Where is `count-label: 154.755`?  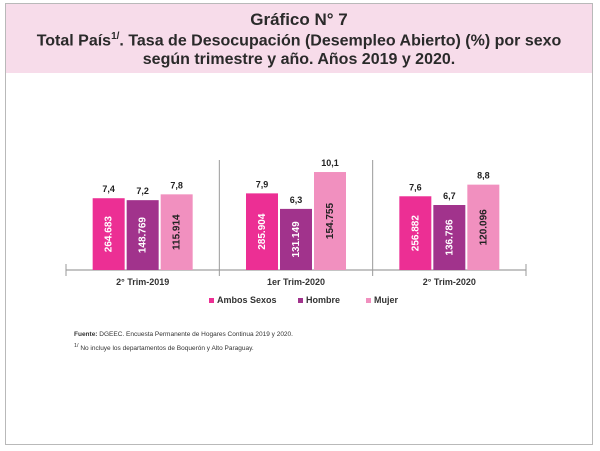
count-label: 154.755 is located at coordinates (330, 221).